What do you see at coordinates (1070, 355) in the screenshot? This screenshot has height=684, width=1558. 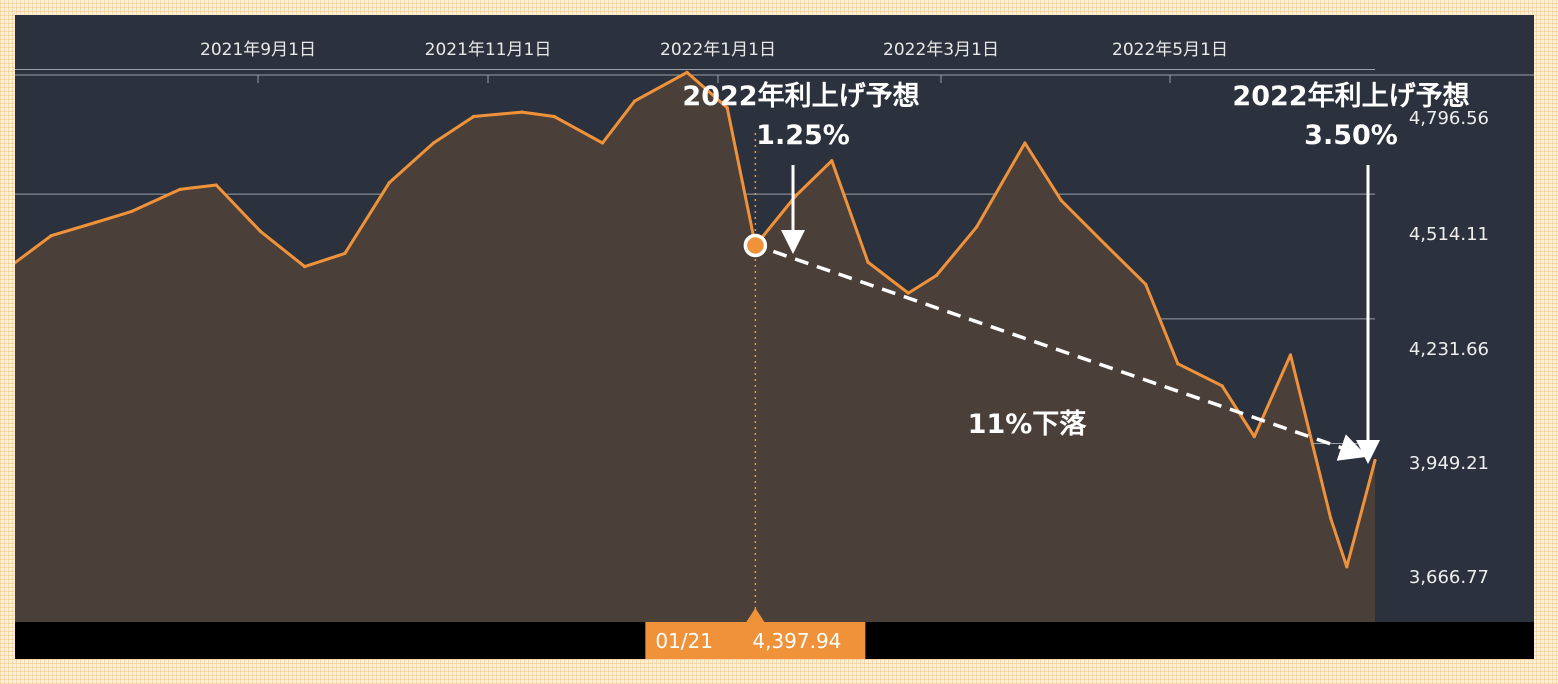 I see `decline-trend-arrow` at bounding box center [1070, 355].